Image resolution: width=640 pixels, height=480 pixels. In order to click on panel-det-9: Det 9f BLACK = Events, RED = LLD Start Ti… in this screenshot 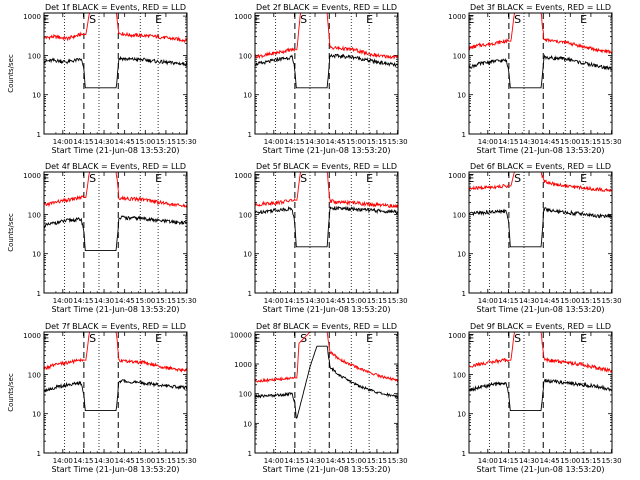, I will do `click(534, 398)`.